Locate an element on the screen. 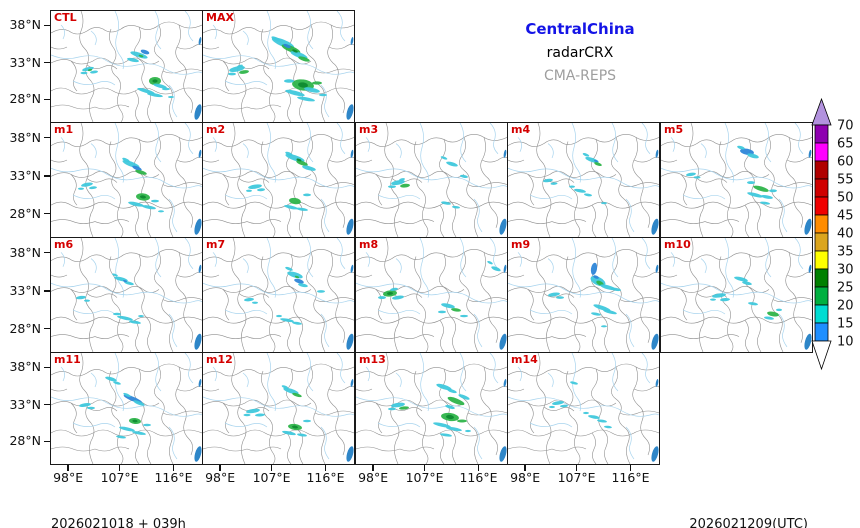  lat-tick-label-r3-1: 33°N is located at coordinates (25, 404).